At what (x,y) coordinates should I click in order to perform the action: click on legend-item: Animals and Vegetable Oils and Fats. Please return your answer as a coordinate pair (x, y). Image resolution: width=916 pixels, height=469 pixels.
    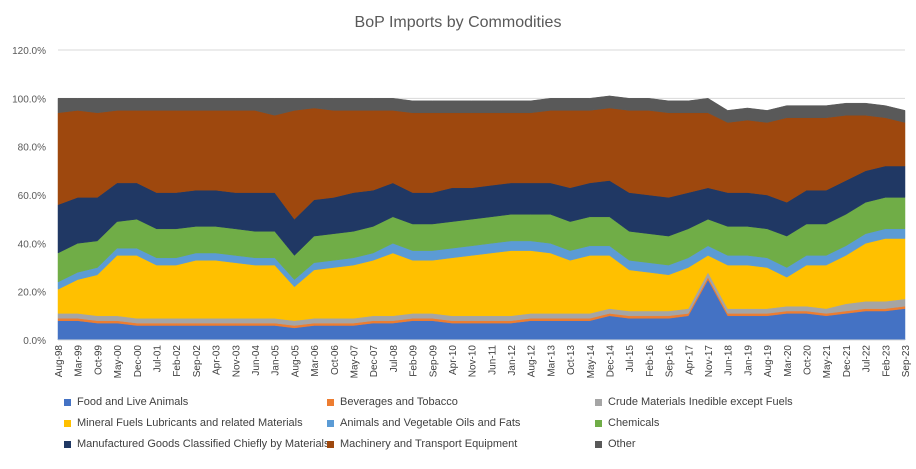
    Looking at the image, I should click on (423, 423).